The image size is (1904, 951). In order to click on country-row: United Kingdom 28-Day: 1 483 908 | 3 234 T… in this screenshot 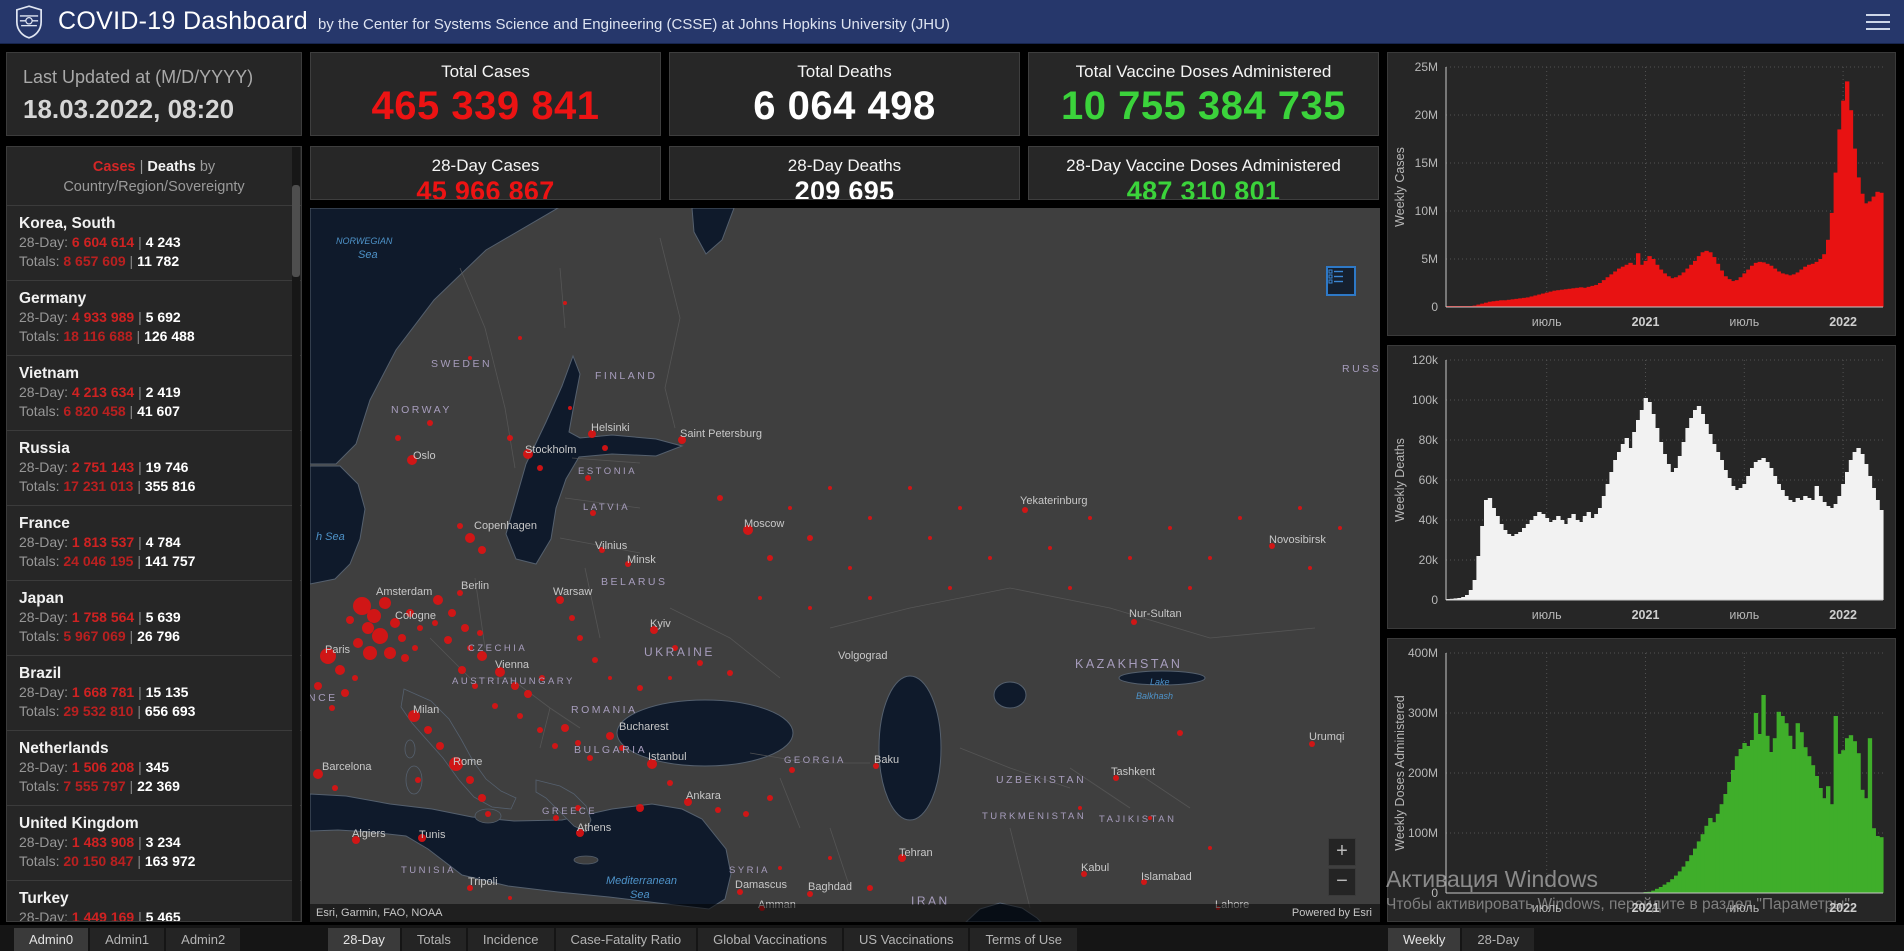, I will do `click(154, 842)`.